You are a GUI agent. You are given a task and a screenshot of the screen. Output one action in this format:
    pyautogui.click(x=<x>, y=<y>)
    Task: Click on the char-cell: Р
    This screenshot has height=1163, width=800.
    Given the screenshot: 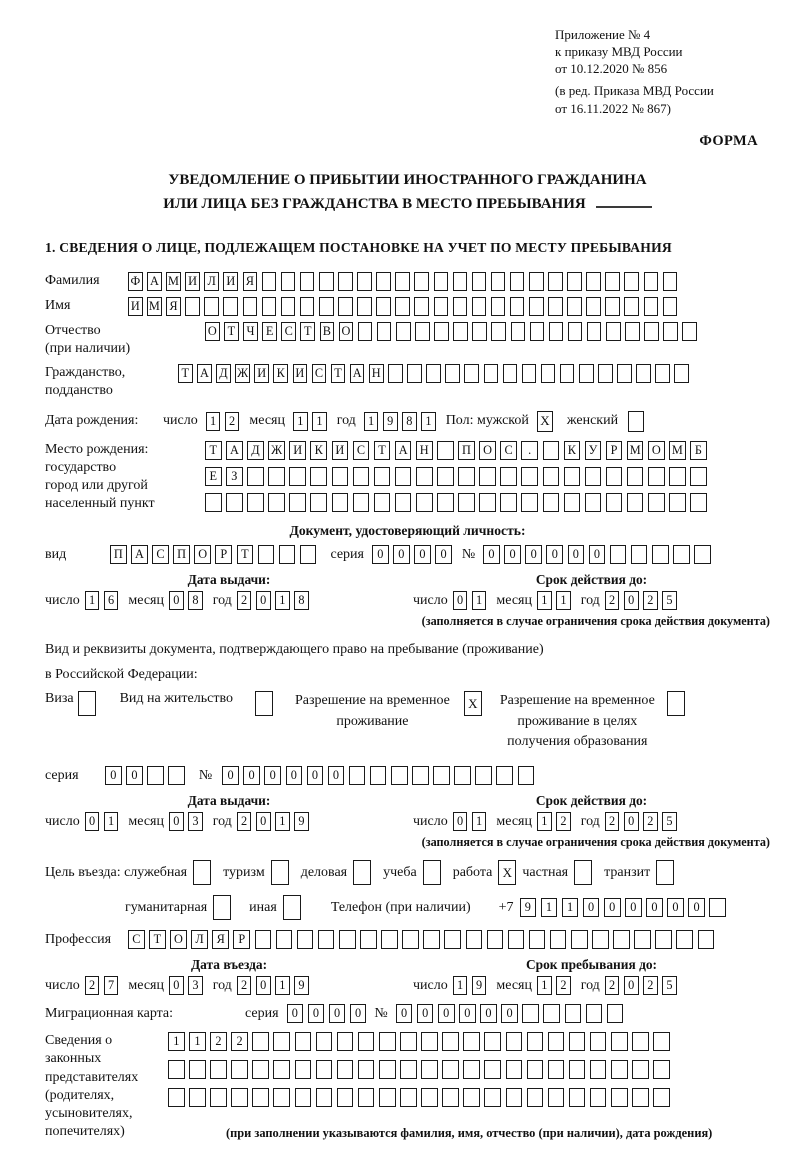 What is the action you would take?
    pyautogui.click(x=242, y=940)
    